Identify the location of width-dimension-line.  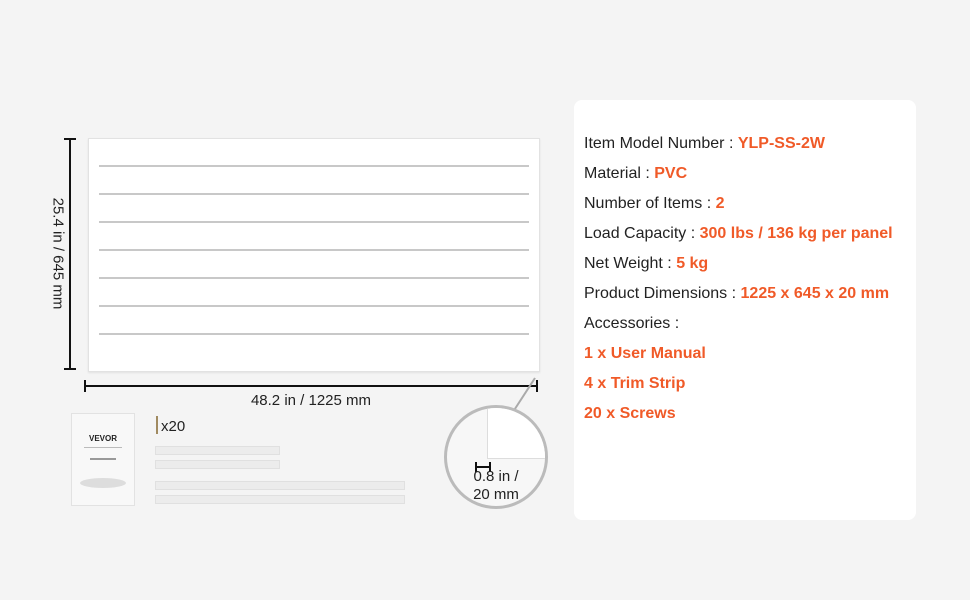
(311, 386).